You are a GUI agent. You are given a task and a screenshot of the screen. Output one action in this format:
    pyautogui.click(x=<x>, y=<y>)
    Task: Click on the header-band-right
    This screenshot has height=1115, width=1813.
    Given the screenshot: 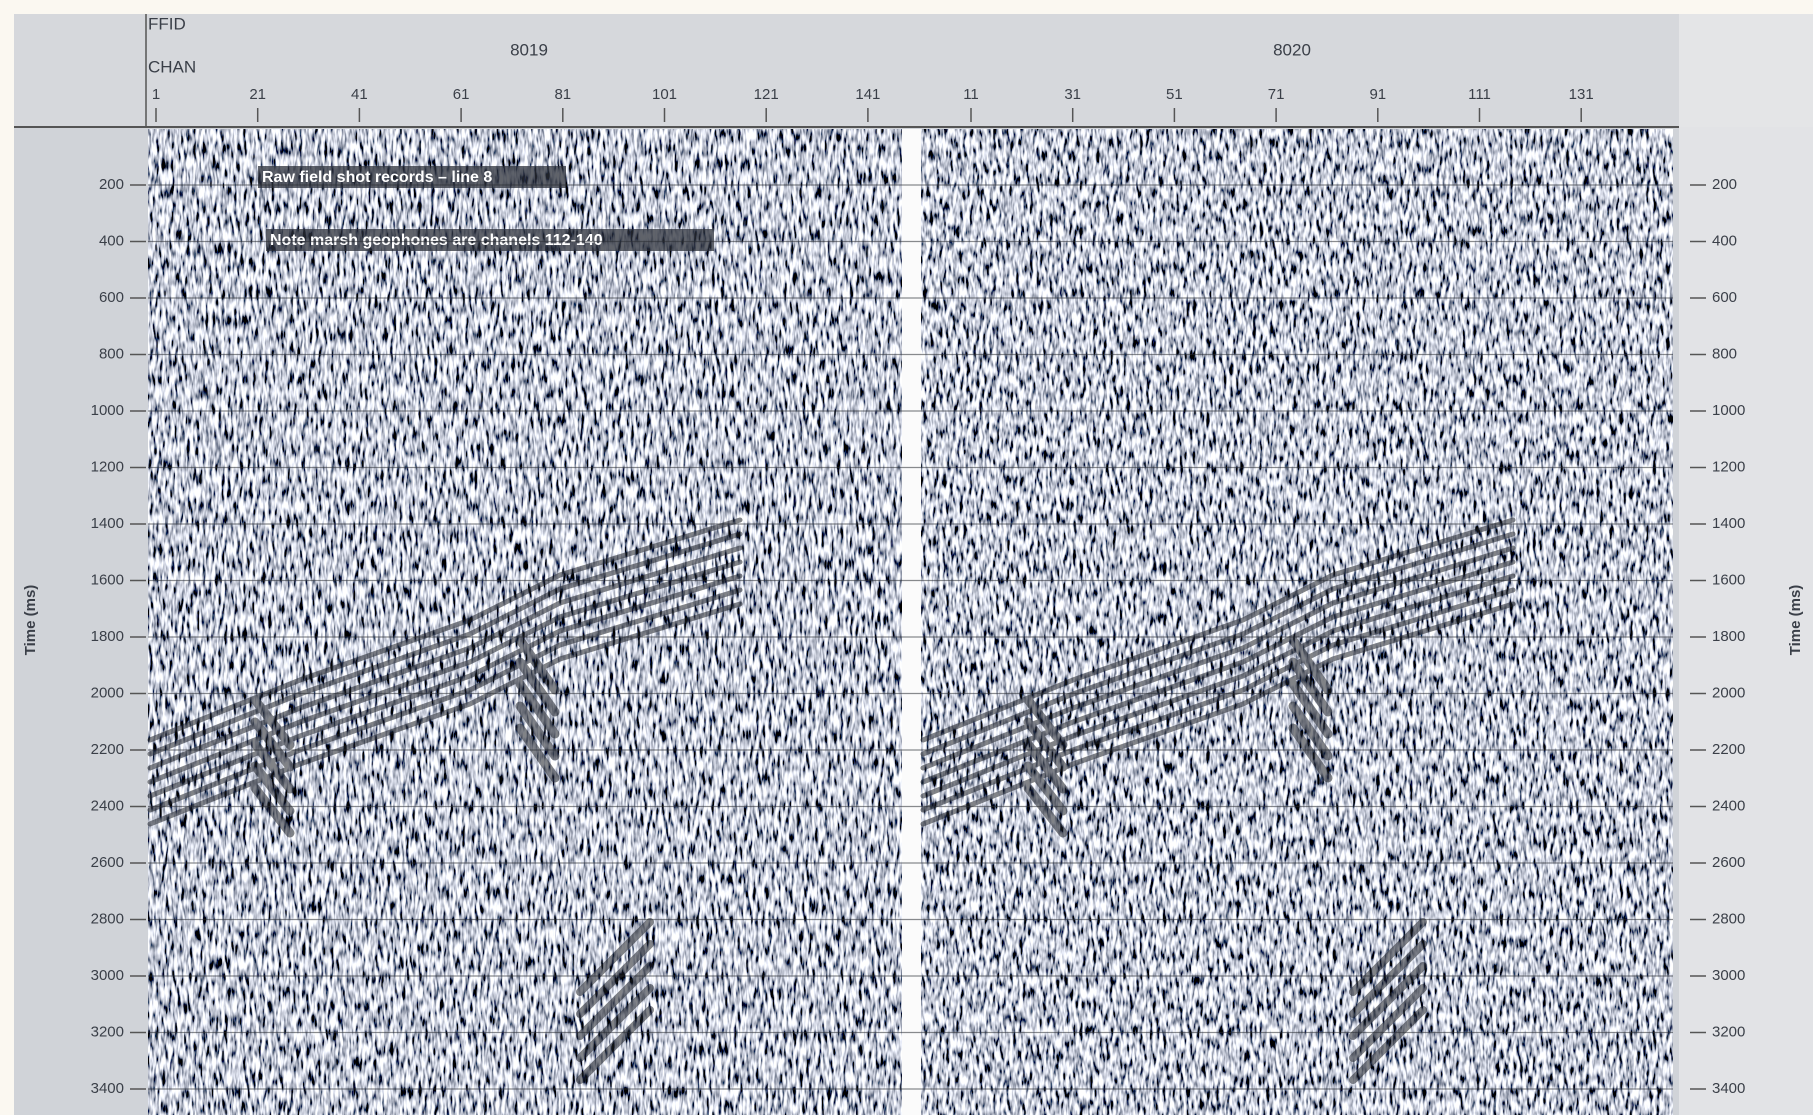 What is the action you would take?
    pyautogui.click(x=1746, y=70)
    